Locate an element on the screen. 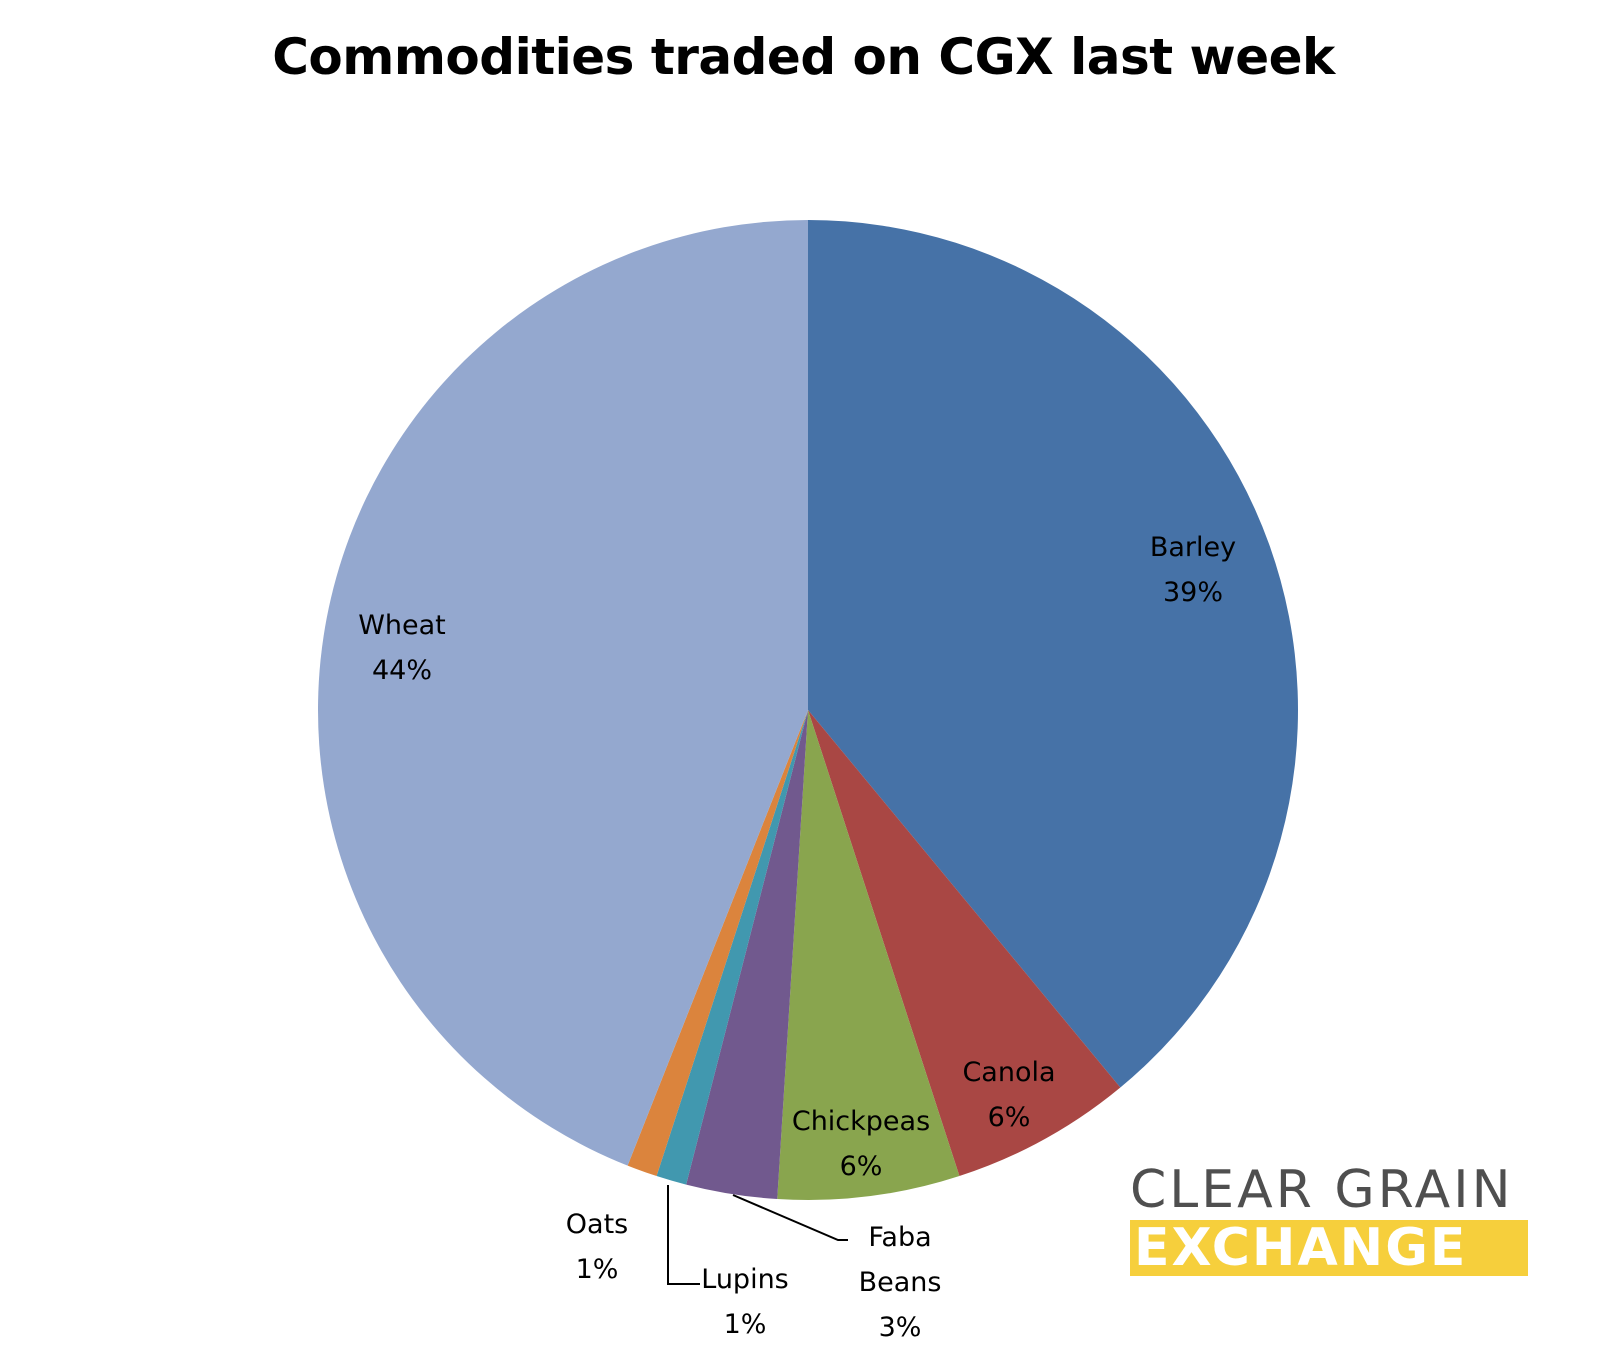  leader-lines is located at coordinates (757, 1235).